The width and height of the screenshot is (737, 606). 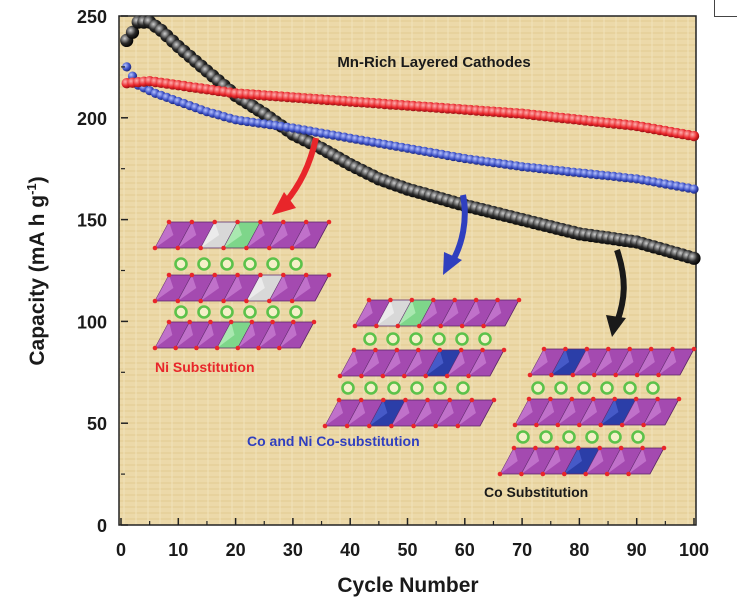 I want to click on y-tick-label: 0, so click(x=102, y=526).